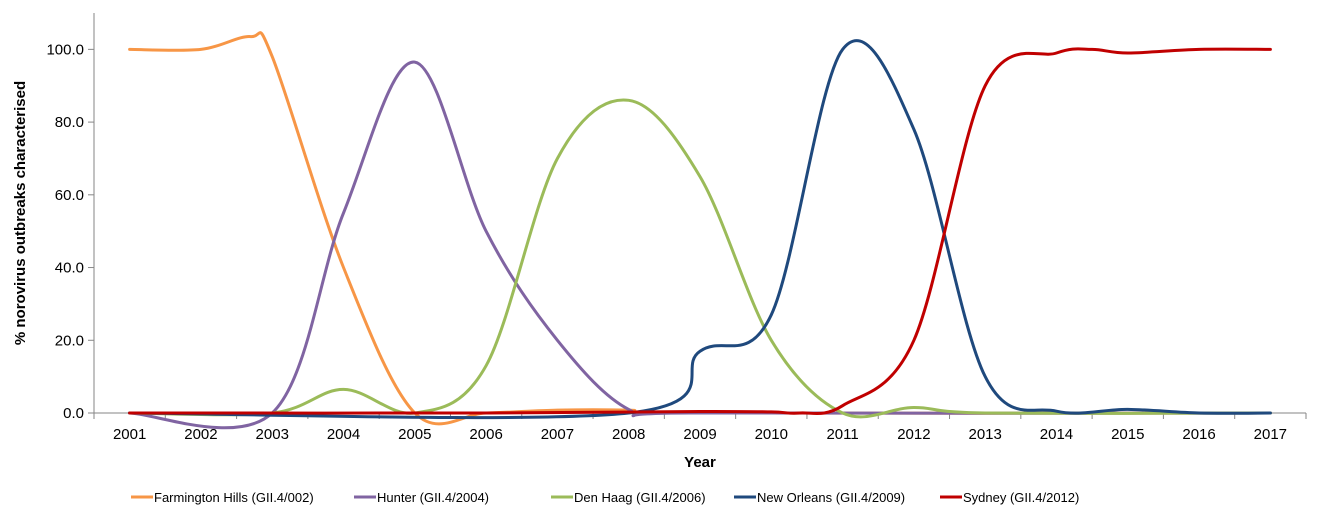  I want to click on x-tick-label: 2012, so click(913, 434).